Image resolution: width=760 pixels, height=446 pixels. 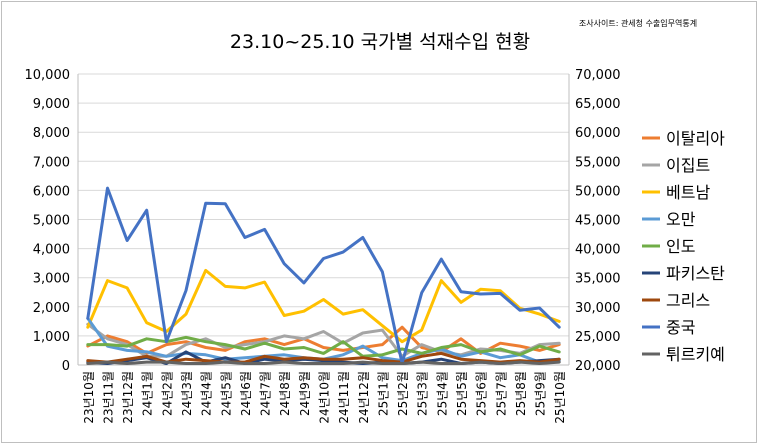 I want to click on legend-label: 그리스, so click(x=688, y=300).